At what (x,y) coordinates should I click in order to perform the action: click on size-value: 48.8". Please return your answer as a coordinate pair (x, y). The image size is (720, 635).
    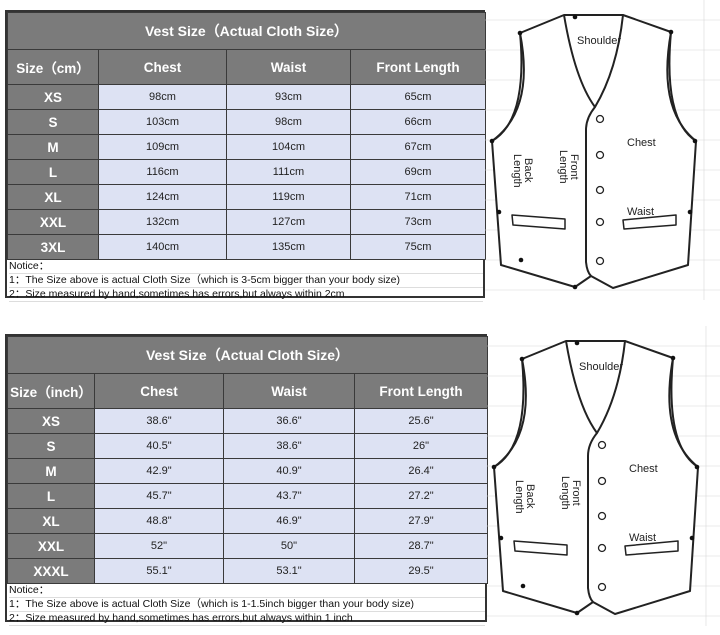
    Looking at the image, I should click on (159, 521).